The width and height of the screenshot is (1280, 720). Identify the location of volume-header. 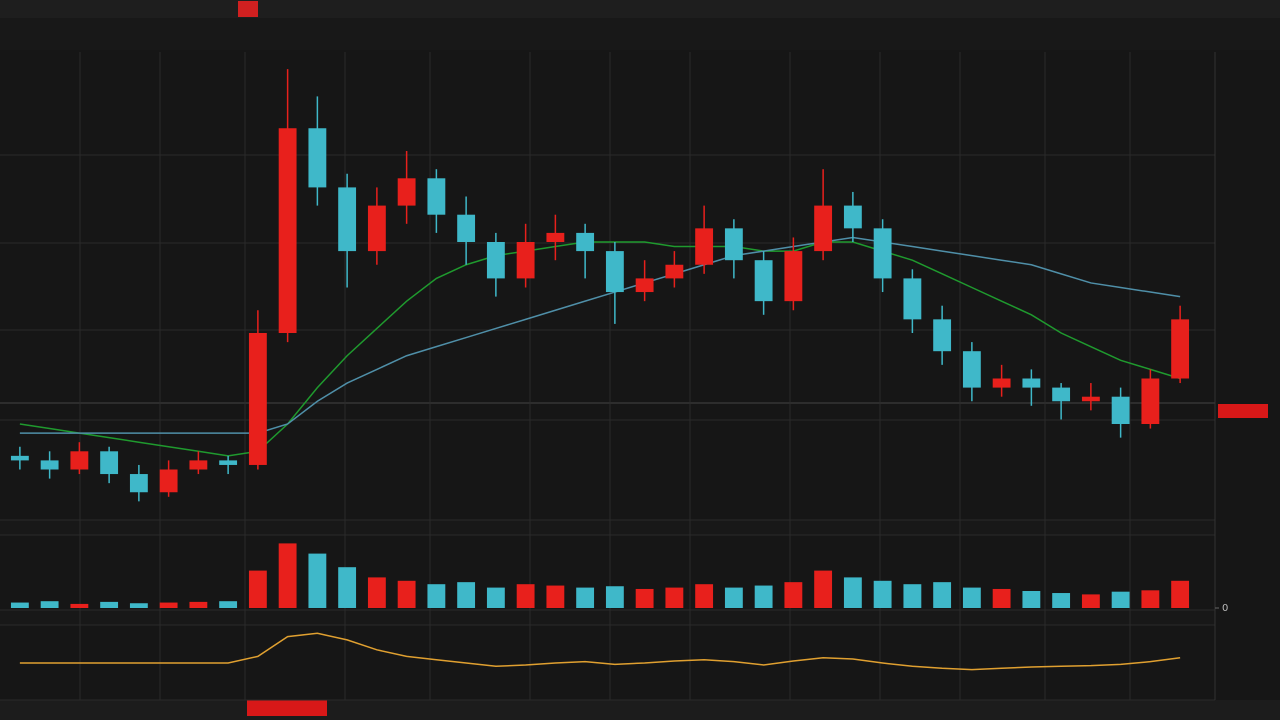
(607, 527).